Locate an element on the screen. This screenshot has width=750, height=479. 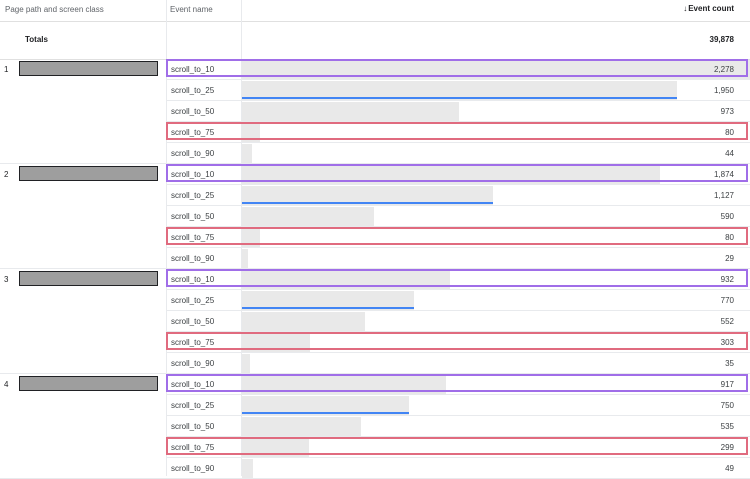
table-row: 3 scroll_to_10 932 is located at coordinates (375, 279).